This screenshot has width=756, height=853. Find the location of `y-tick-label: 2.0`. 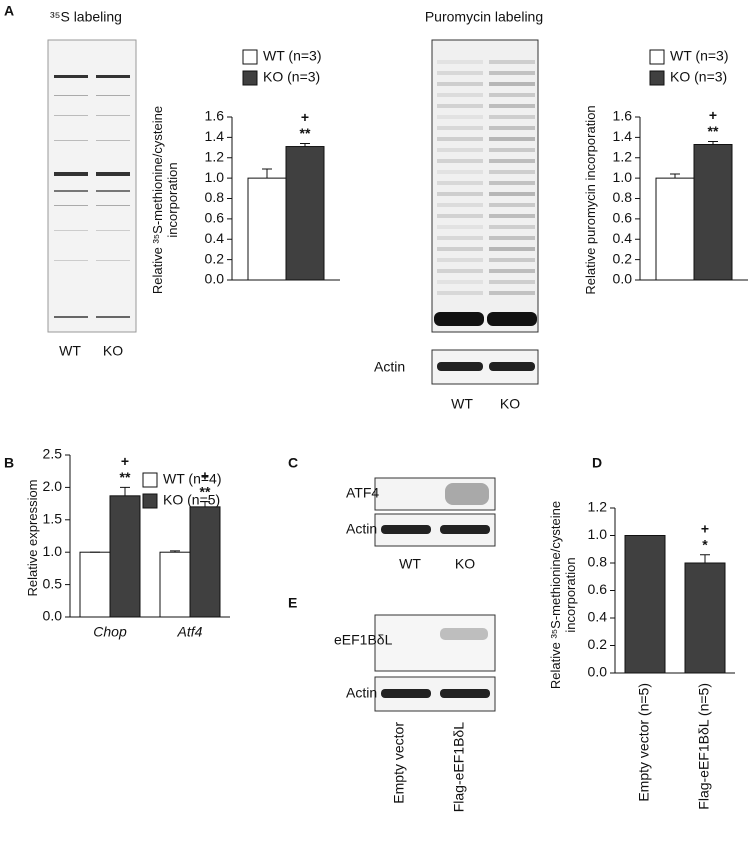

y-tick-label: 2.0 is located at coordinates (53, 486).